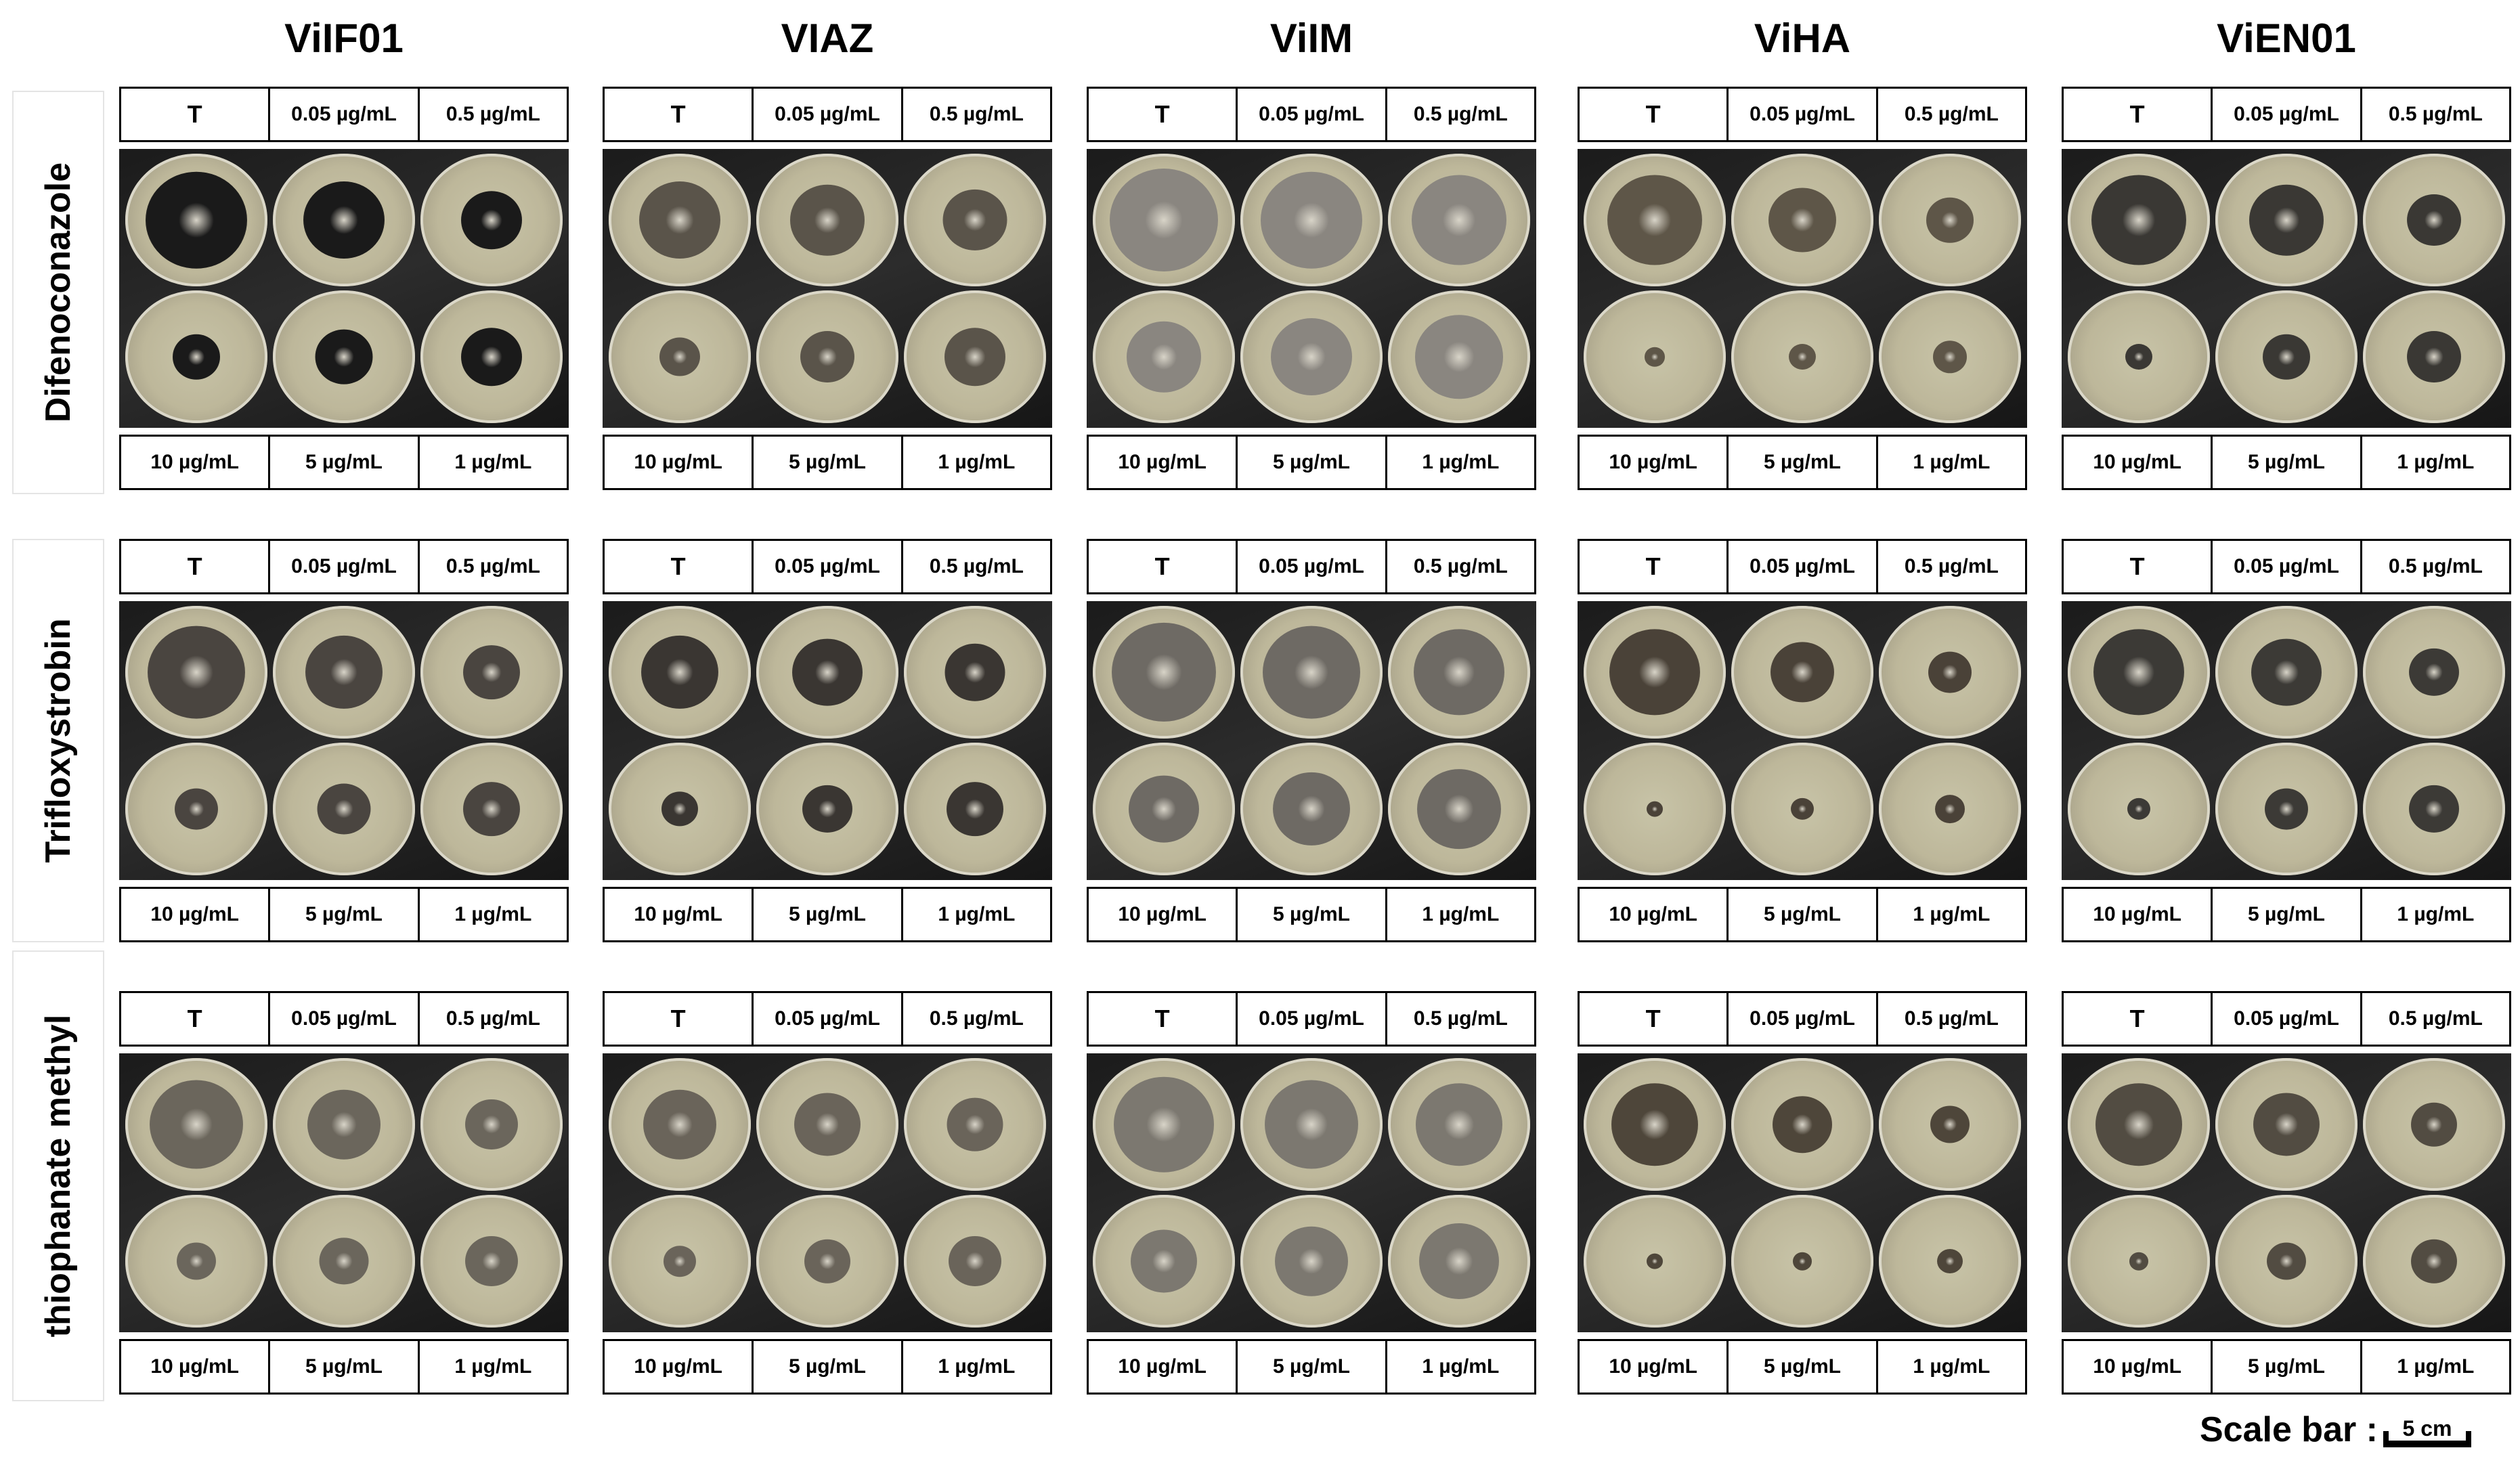 This screenshot has width=2520, height=1469. I want to click on fungicide-label: thiophanate methyl, so click(59, 1176).